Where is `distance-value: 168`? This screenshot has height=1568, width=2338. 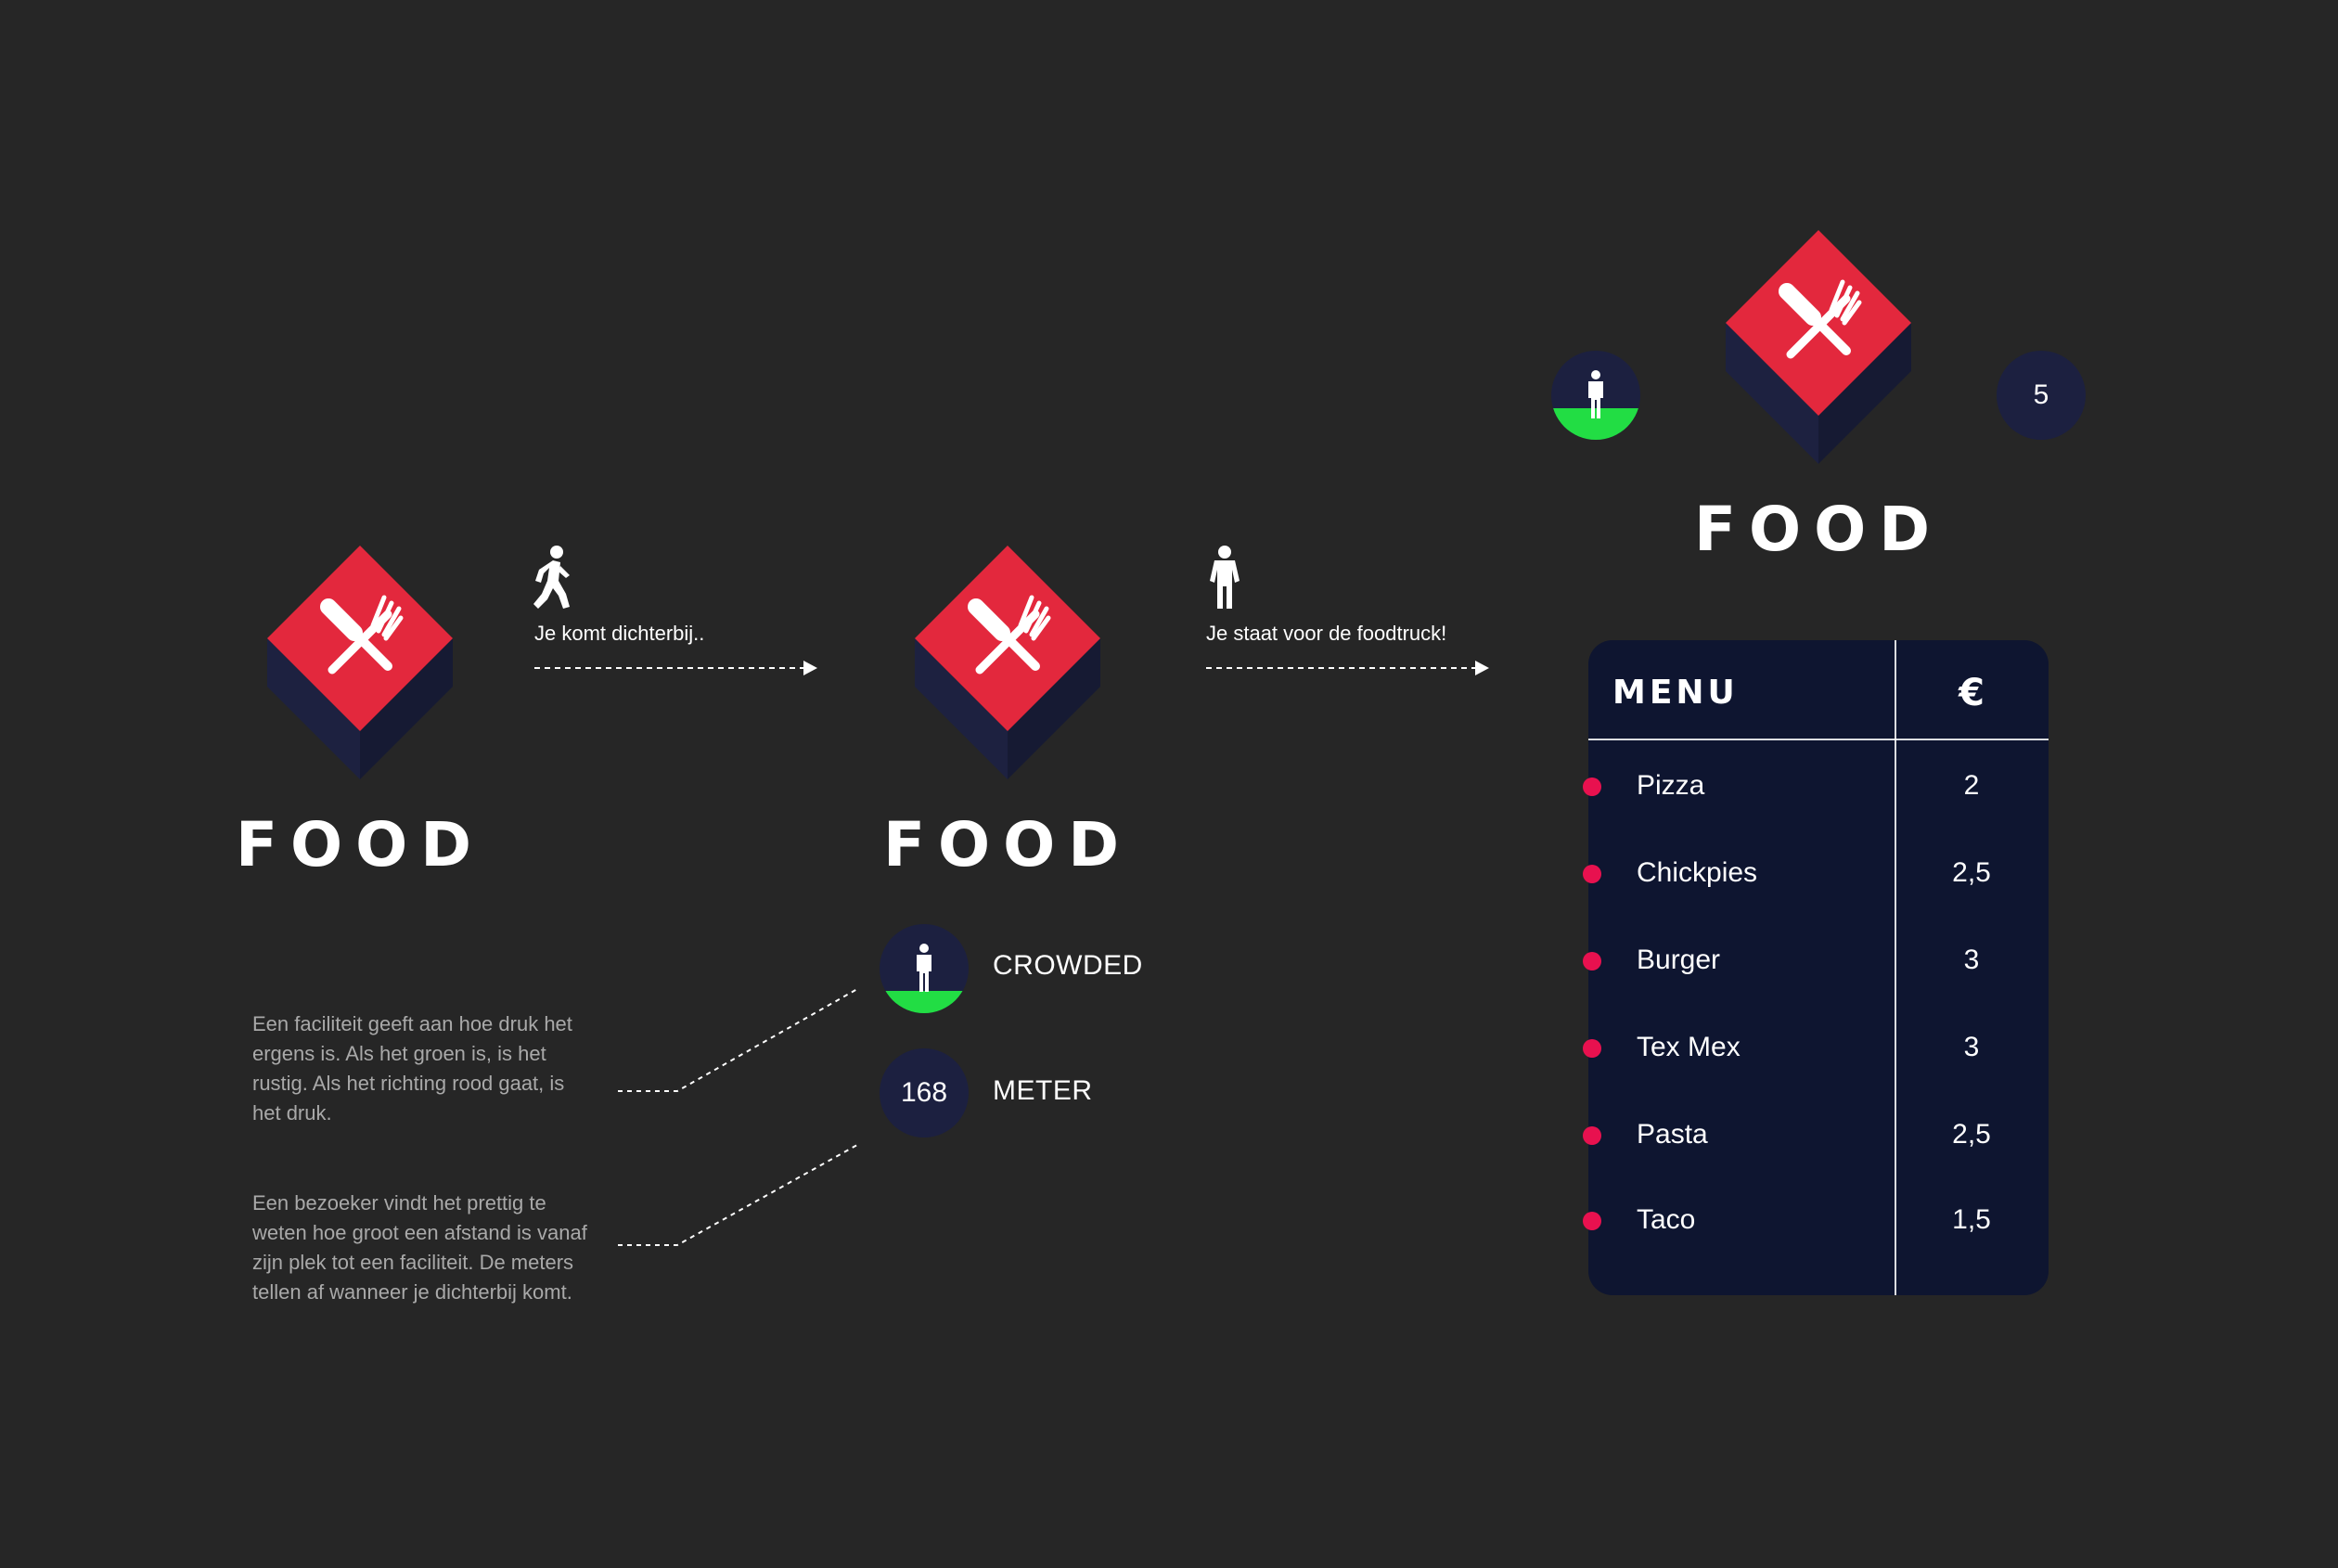
distance-value: 168 is located at coordinates (924, 1093).